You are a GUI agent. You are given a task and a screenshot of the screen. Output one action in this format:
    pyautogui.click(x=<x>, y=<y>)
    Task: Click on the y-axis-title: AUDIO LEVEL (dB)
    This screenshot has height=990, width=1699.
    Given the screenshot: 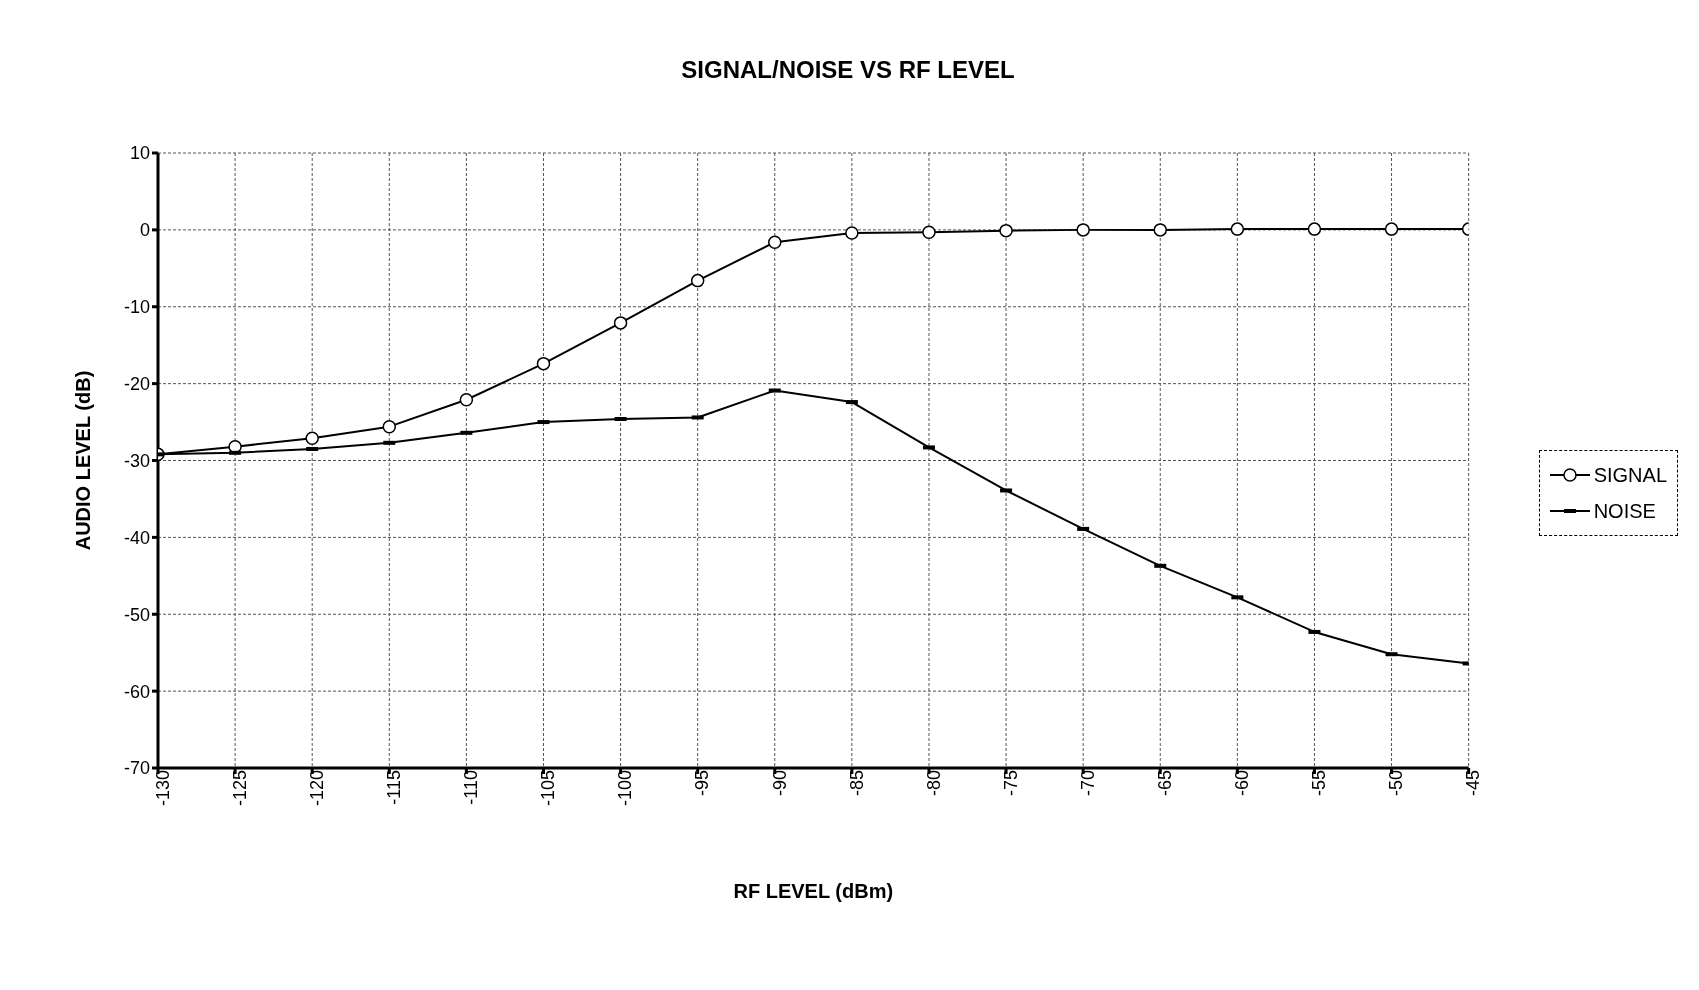 What is the action you would take?
    pyautogui.click(x=83, y=460)
    